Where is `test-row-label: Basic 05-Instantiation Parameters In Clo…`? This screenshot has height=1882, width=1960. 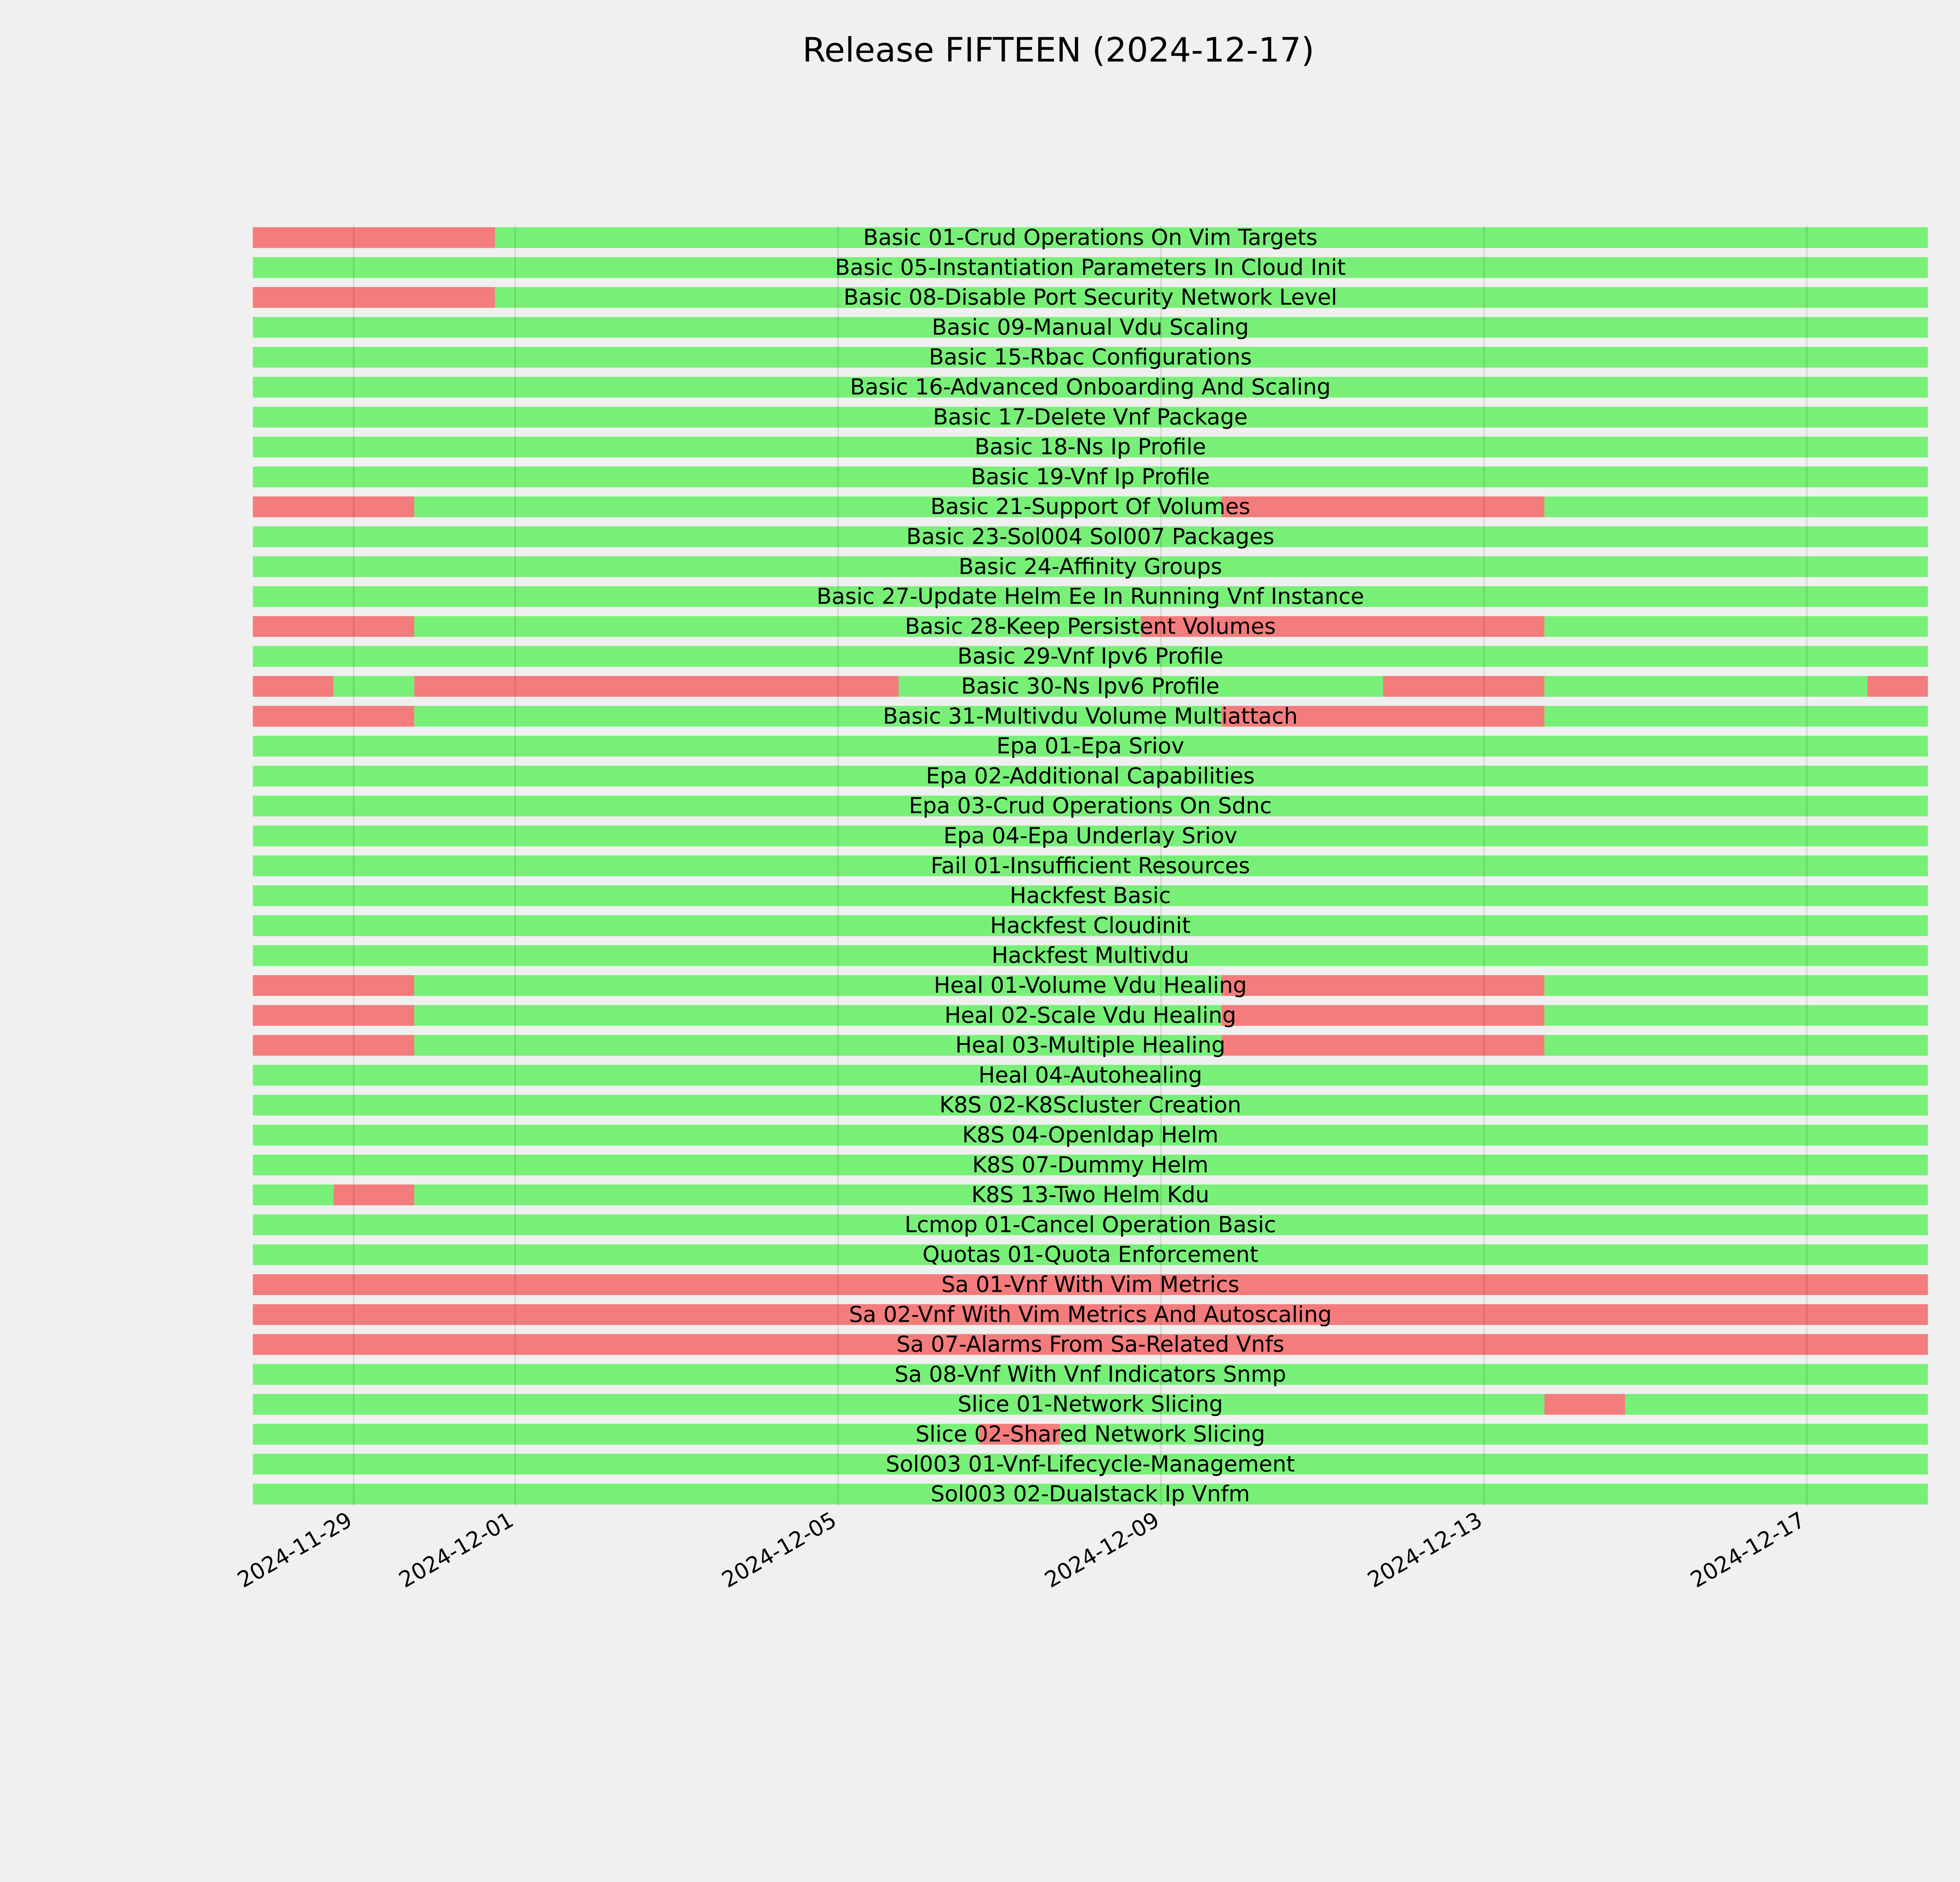
test-row-label: Basic 05-Instantiation Parameters In Clo… is located at coordinates (1090, 267).